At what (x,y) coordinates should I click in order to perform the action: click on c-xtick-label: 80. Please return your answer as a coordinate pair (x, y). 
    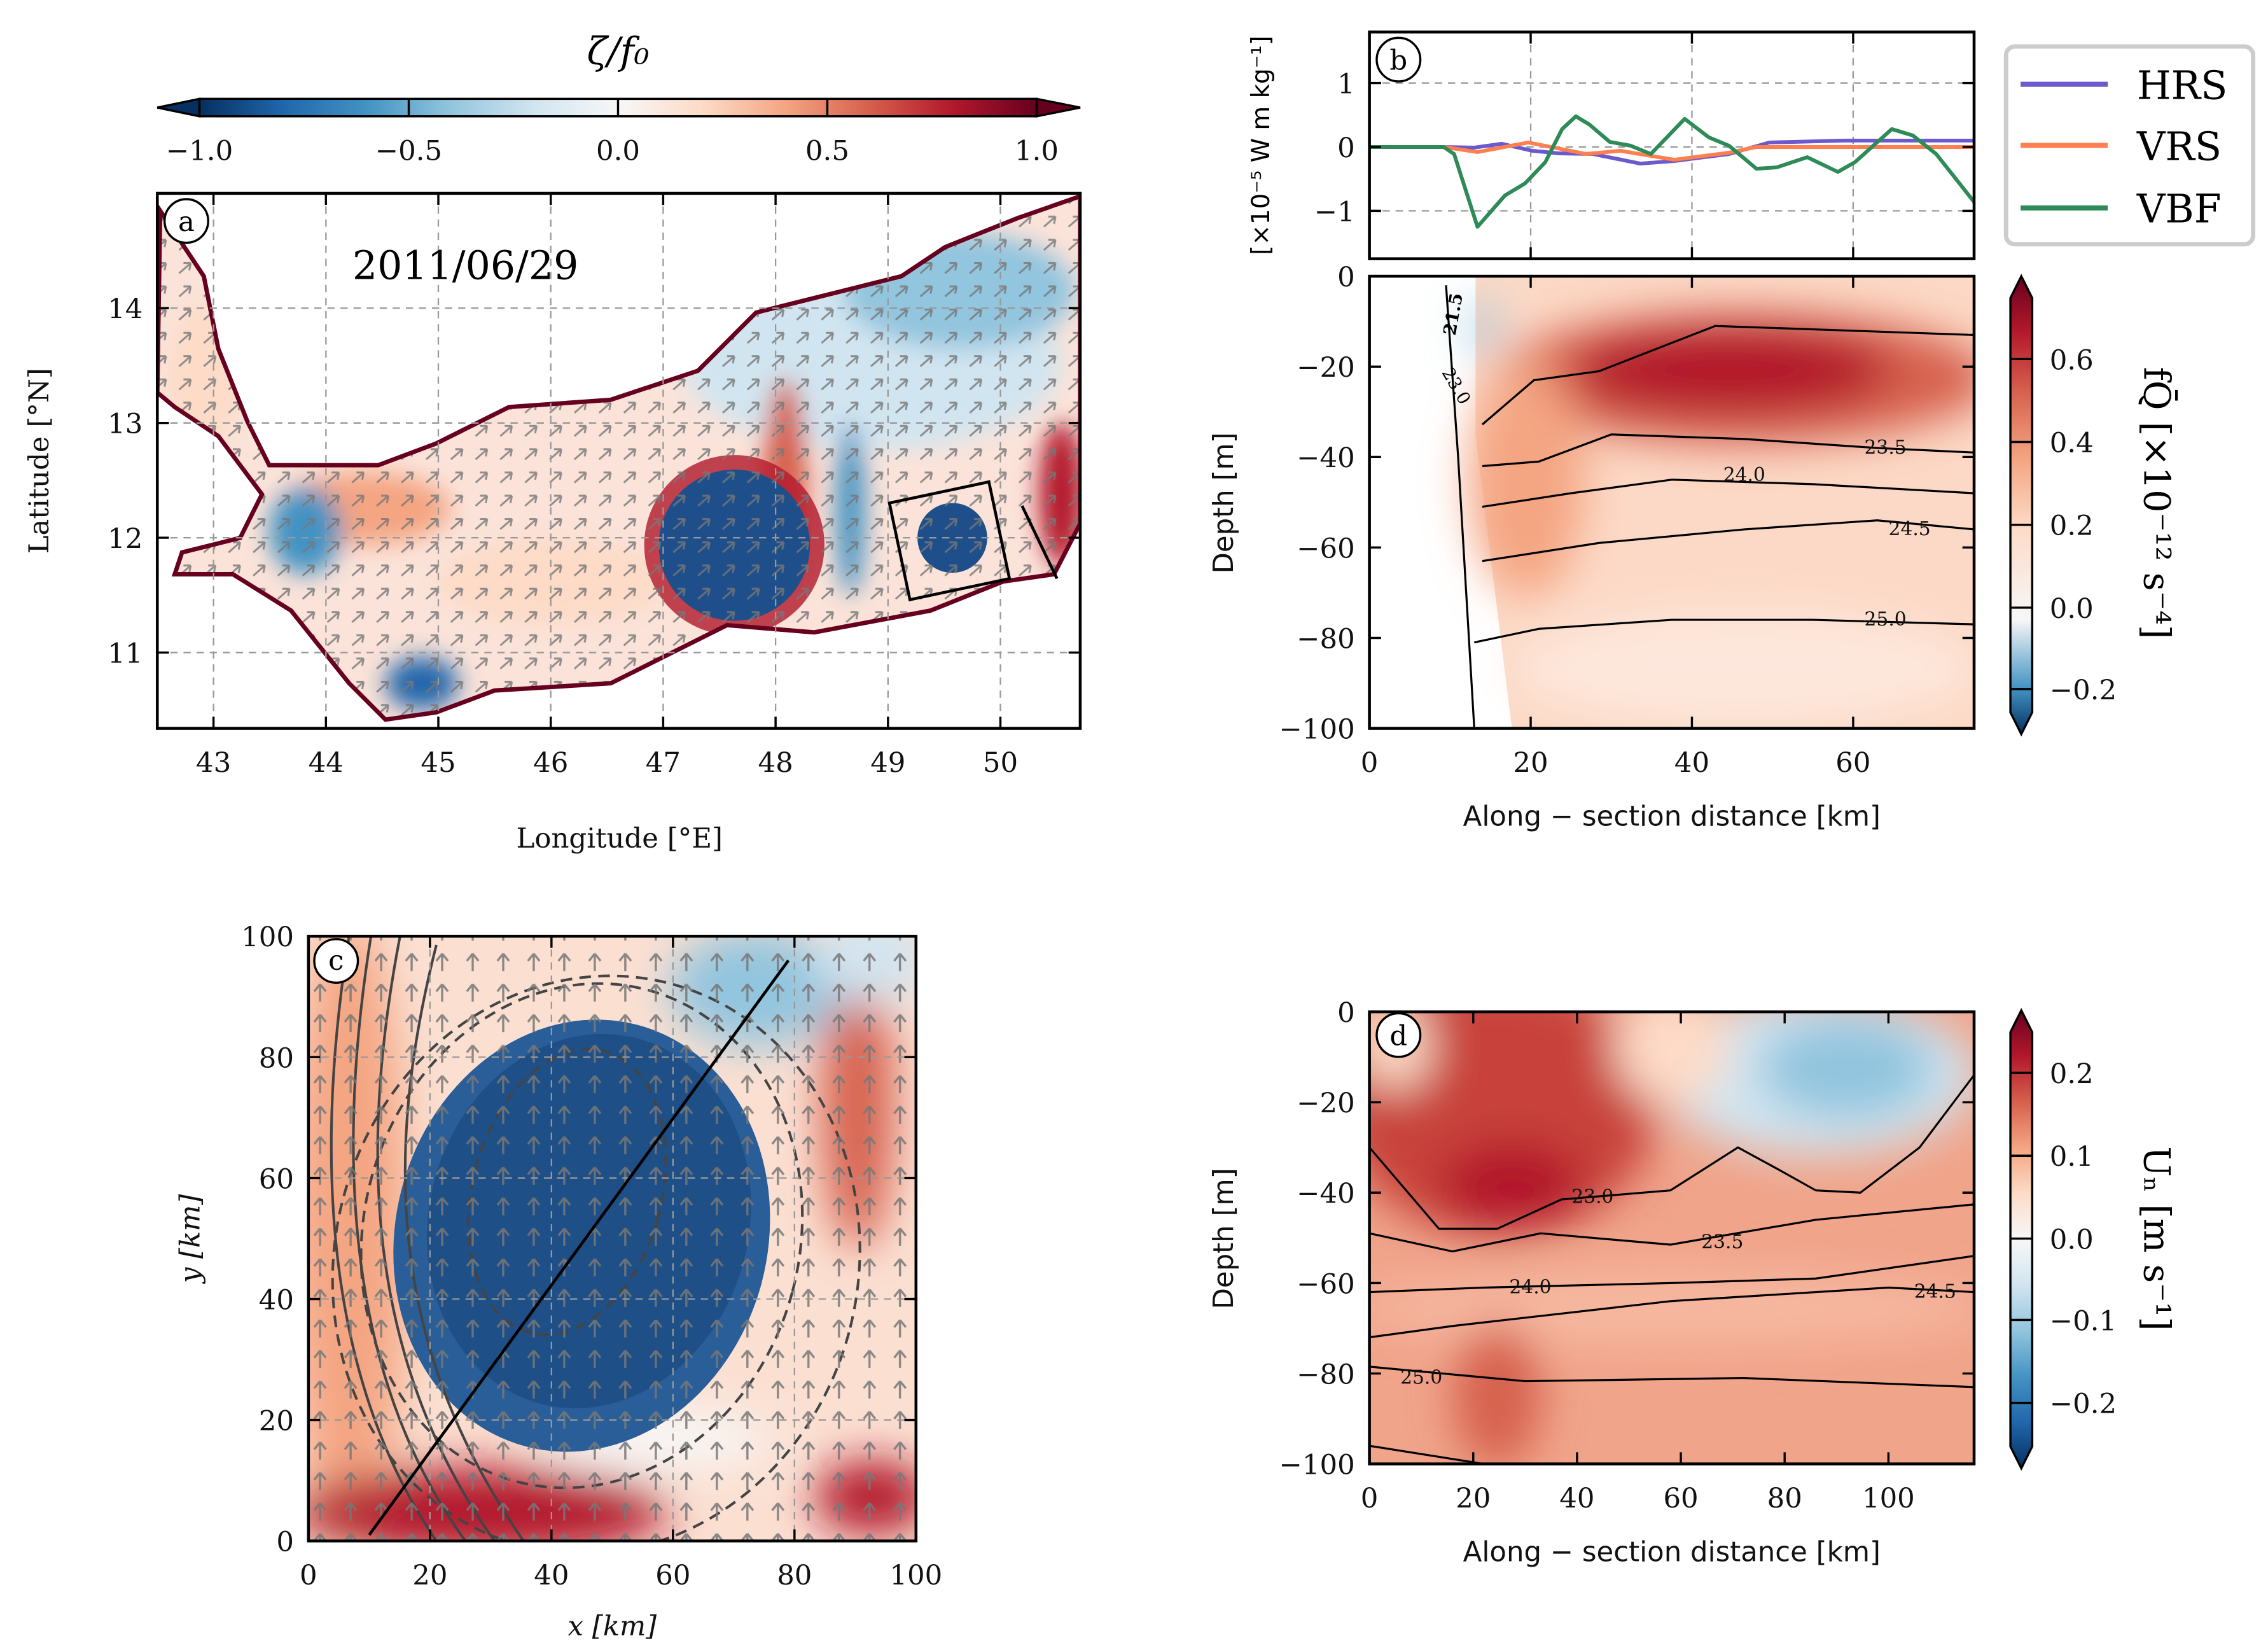
    Looking at the image, I should click on (794, 1575).